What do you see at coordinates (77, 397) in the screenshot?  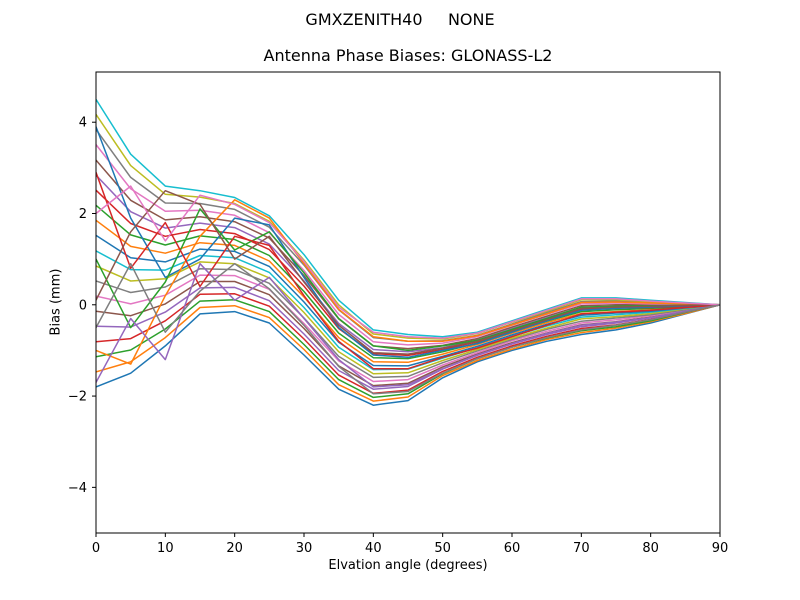 I see `y-tick-label: −2` at bounding box center [77, 397].